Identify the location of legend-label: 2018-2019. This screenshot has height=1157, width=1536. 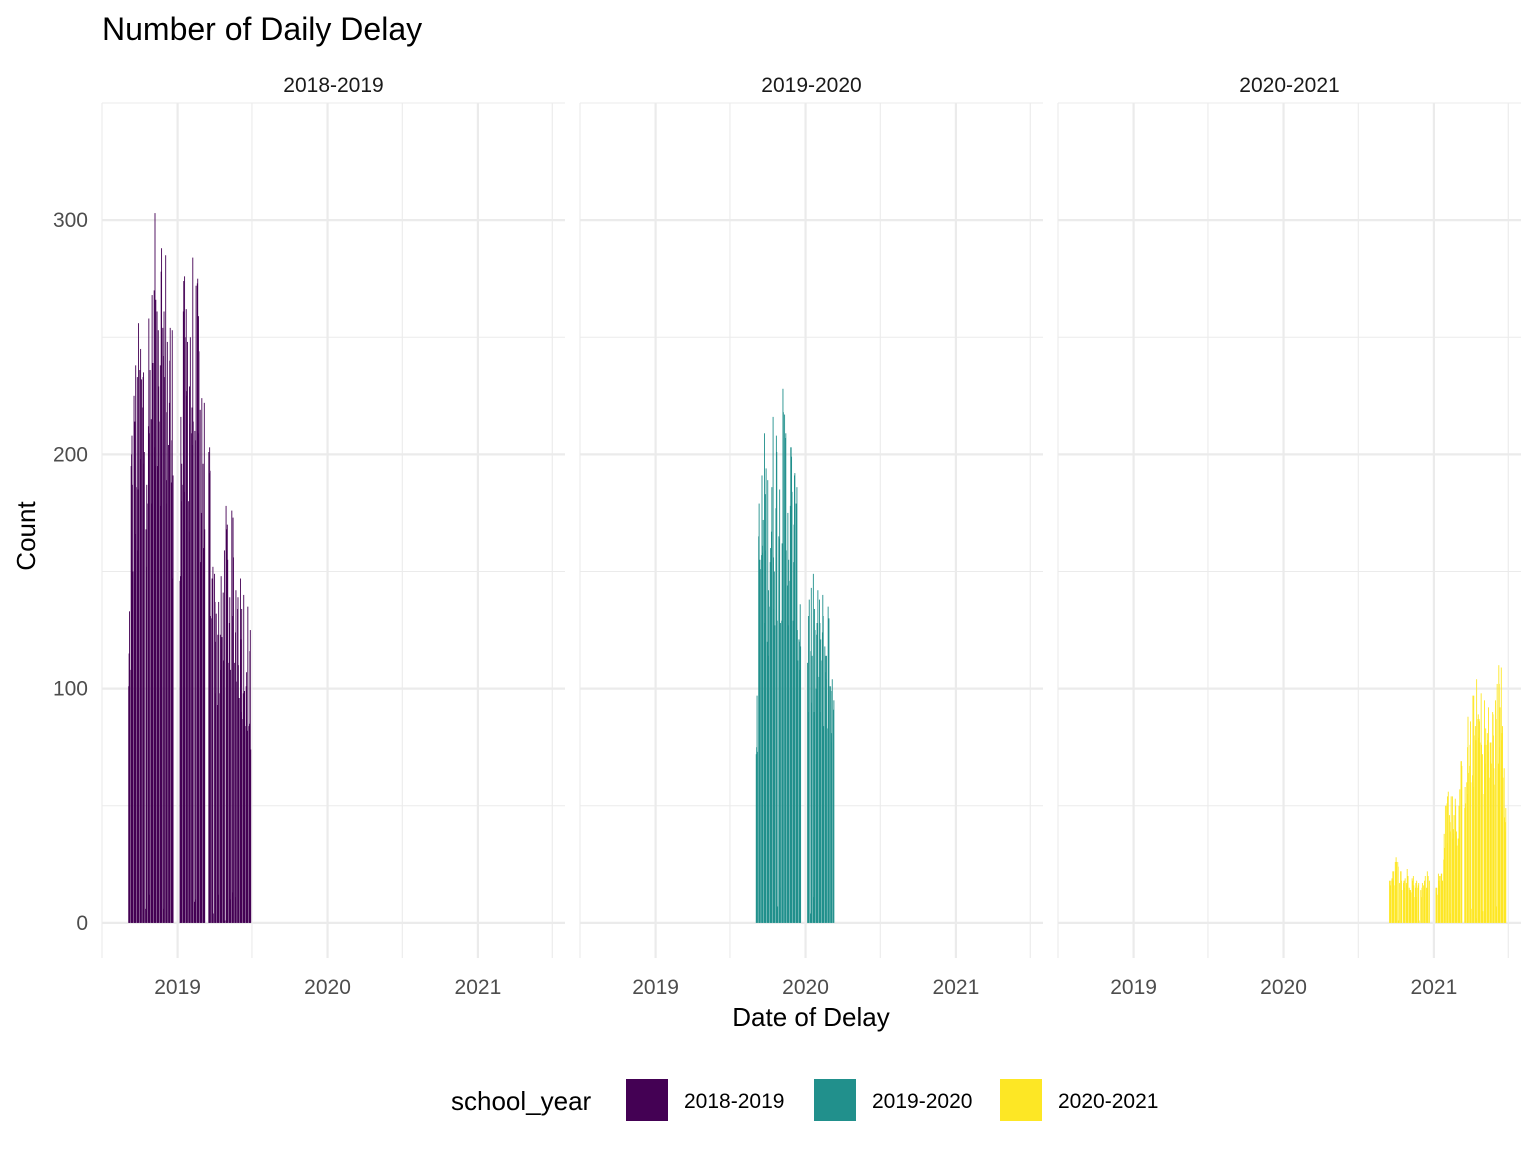
(734, 1101).